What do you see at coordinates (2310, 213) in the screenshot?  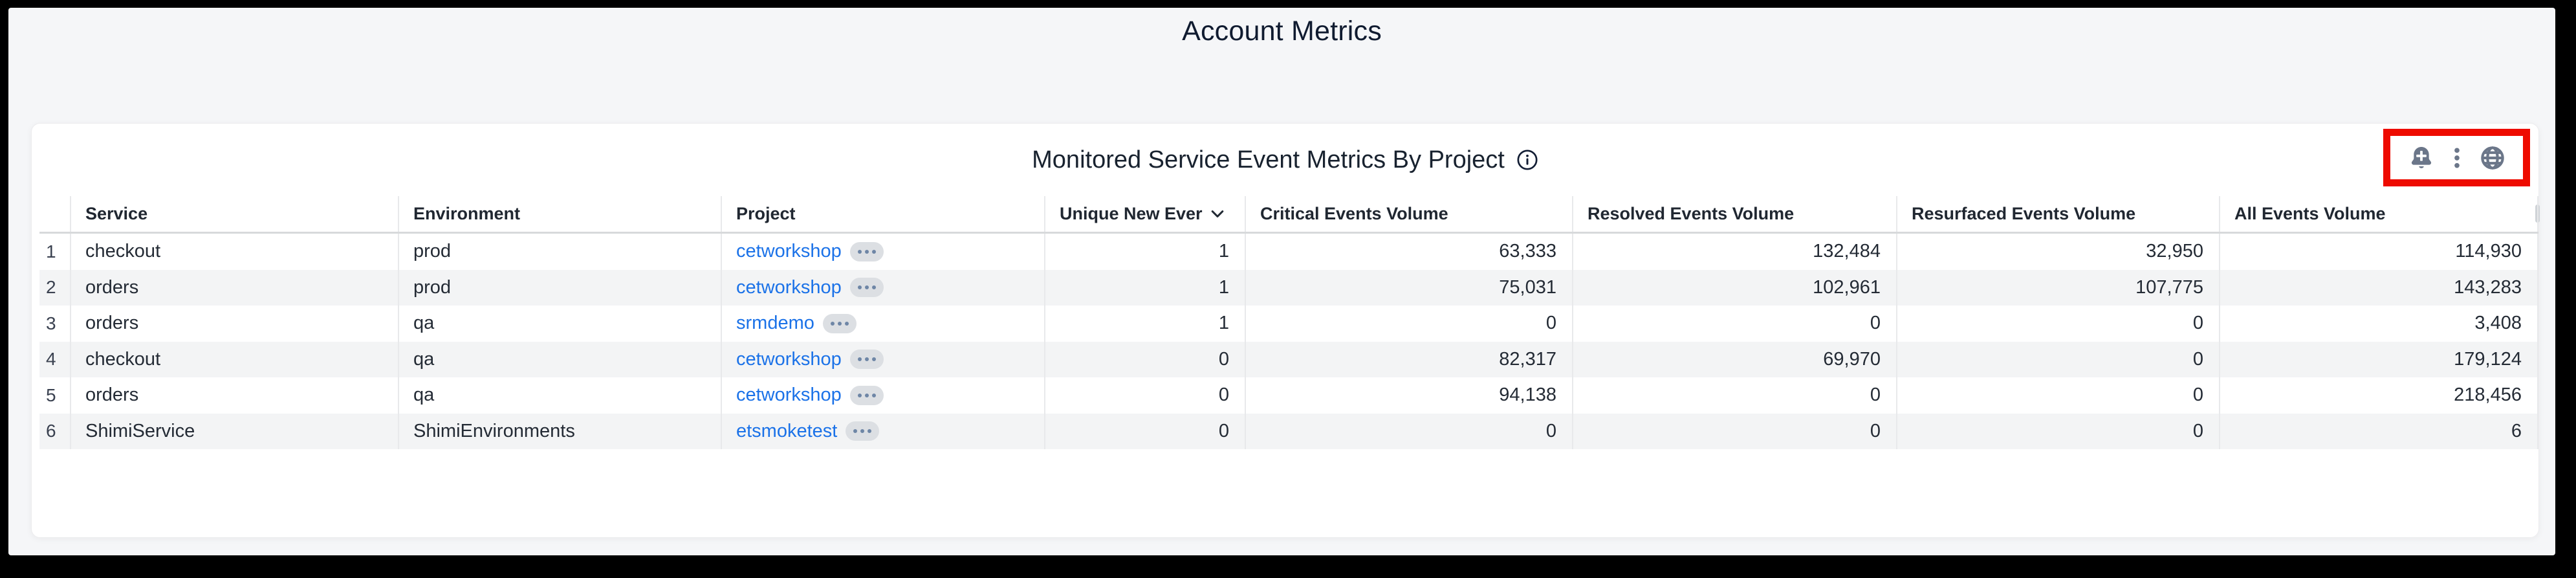 I see `column-header-label: All Events Volume` at bounding box center [2310, 213].